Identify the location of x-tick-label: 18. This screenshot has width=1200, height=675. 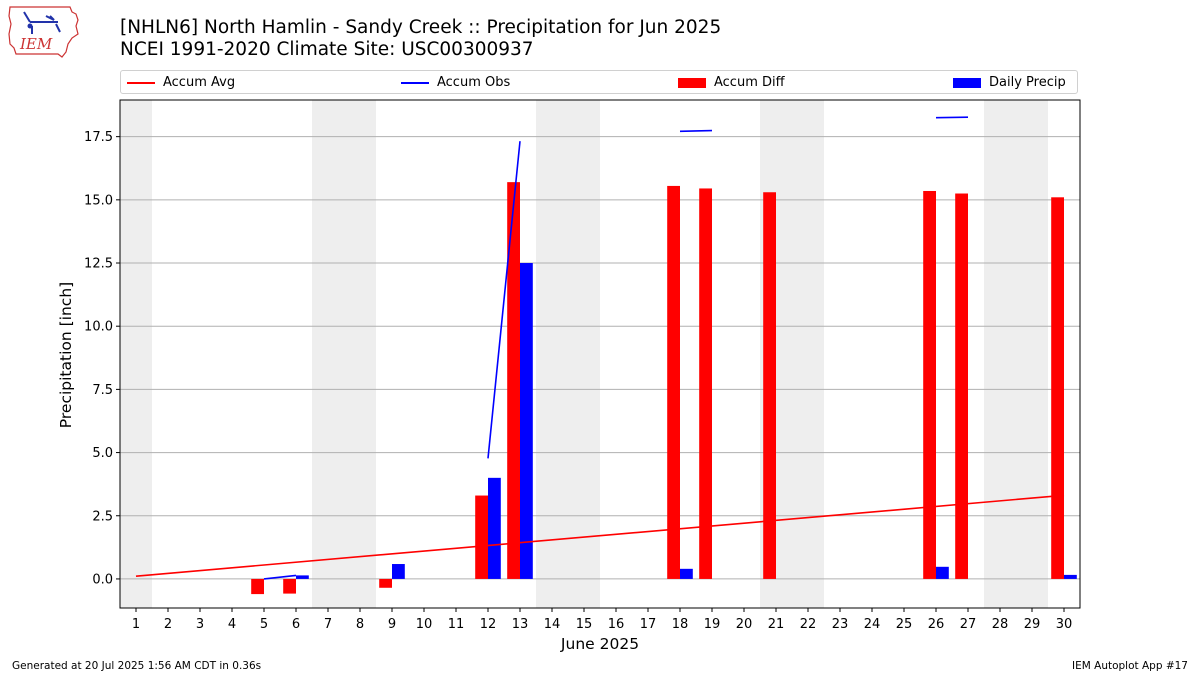
(680, 624).